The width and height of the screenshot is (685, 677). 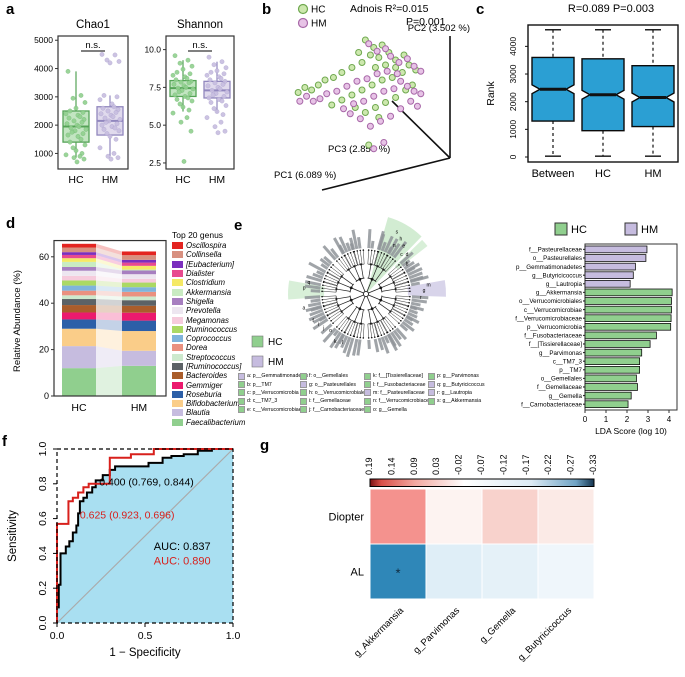 What do you see at coordinates (200, 25) in the screenshot?
I see `chart-title: Shannon` at bounding box center [200, 25].